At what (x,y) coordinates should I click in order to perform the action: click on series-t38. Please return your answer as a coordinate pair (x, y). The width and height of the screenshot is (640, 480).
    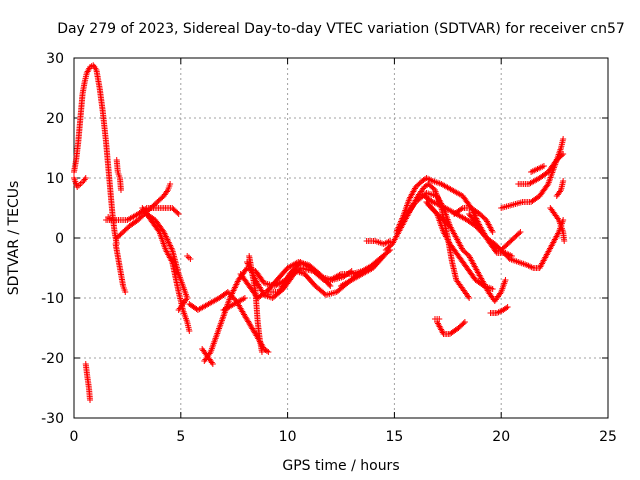
    Looking at the image, I should click on (88, 382).